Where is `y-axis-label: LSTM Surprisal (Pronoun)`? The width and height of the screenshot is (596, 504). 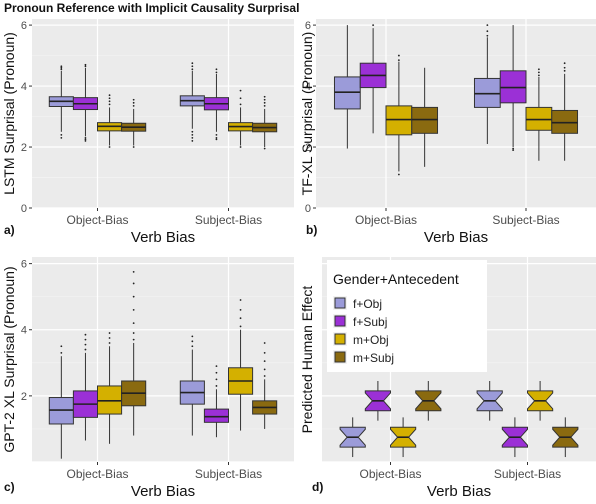
y-axis-label: LSTM Surprisal (Pronoun) is located at coordinates (9, 113).